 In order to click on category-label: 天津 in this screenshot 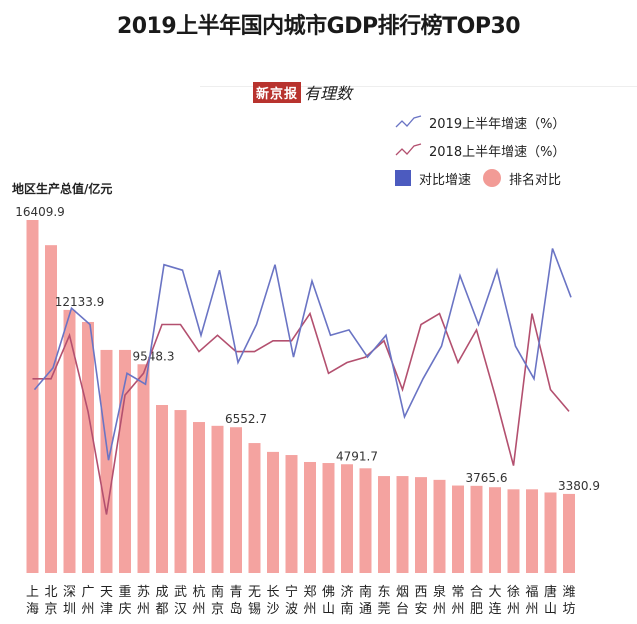, I will do `click(106, 601)`.